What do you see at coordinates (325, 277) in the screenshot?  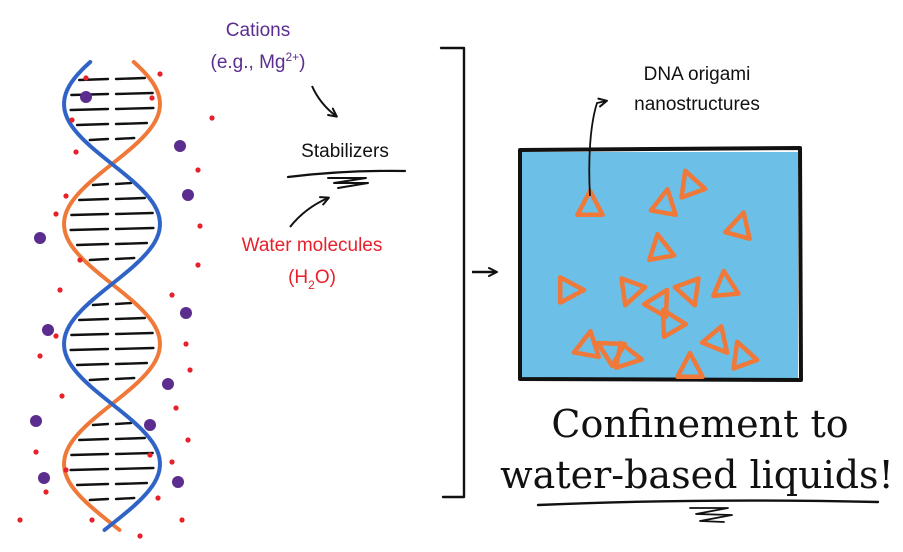 I see `water-formula-suffix: O)` at bounding box center [325, 277].